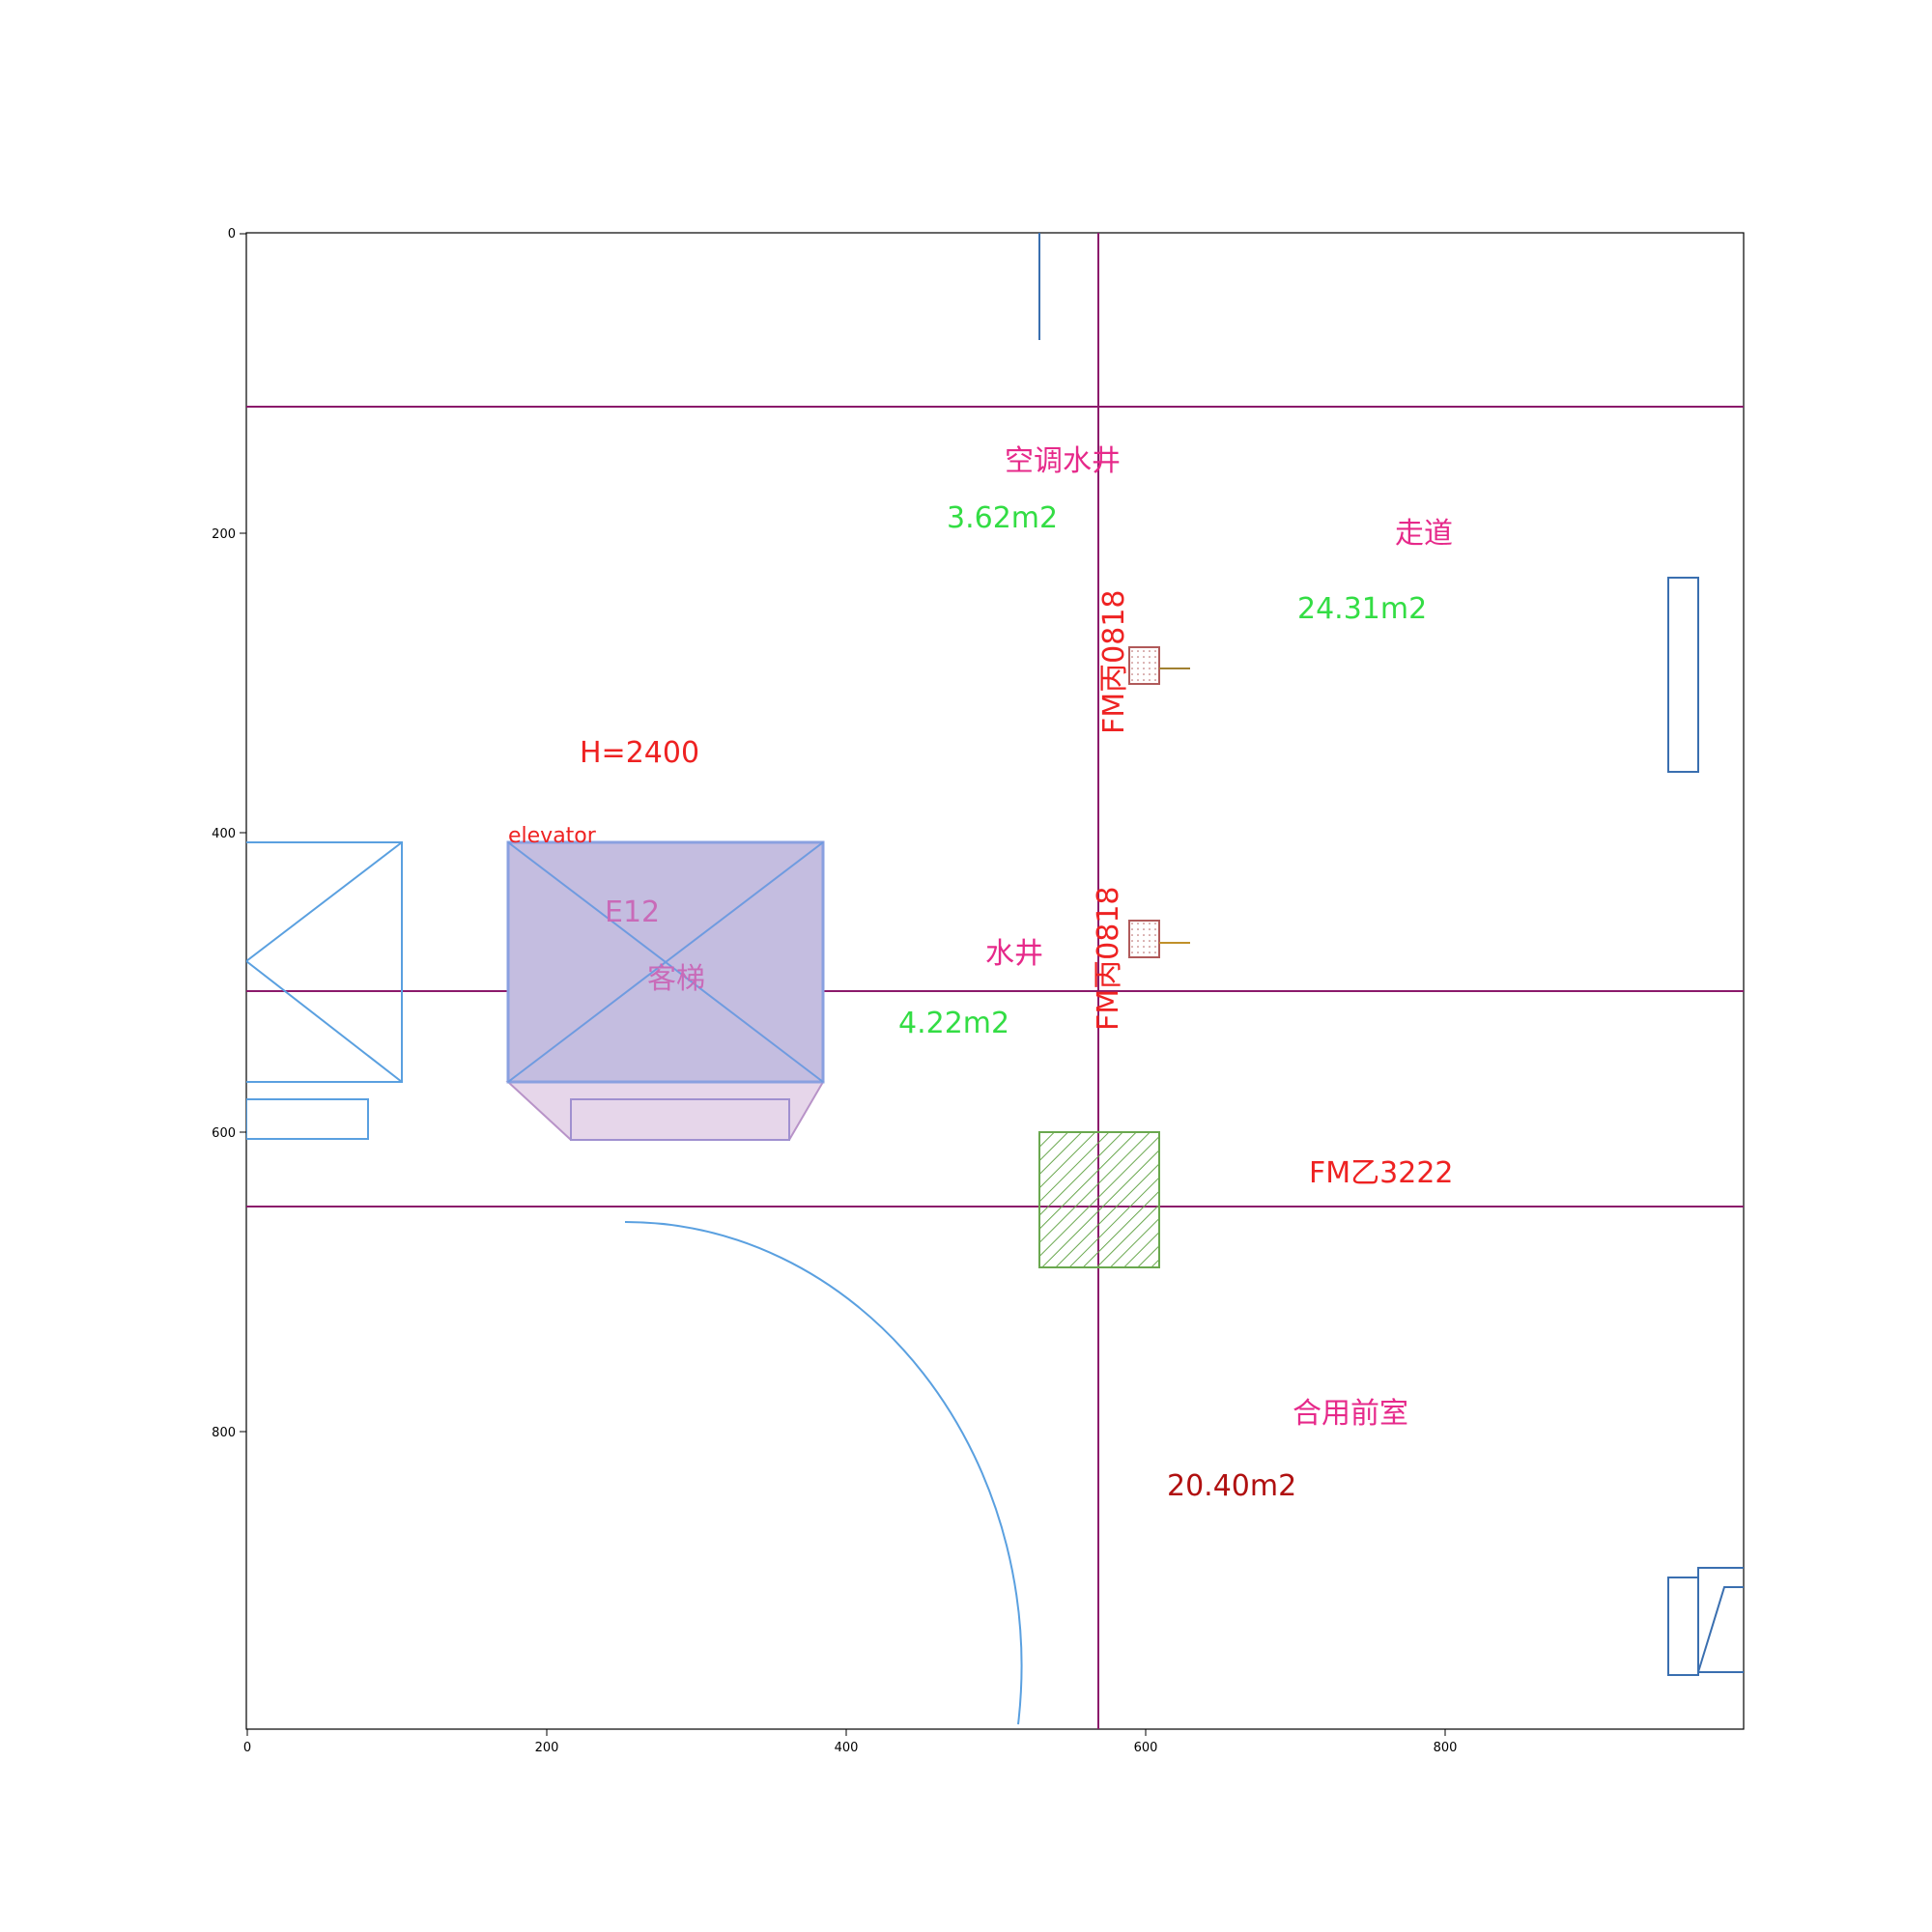 This screenshot has height=1932, width=1932. Describe the element at coordinates (1683, 675) in the screenshot. I see `right-wall-panel` at that location.